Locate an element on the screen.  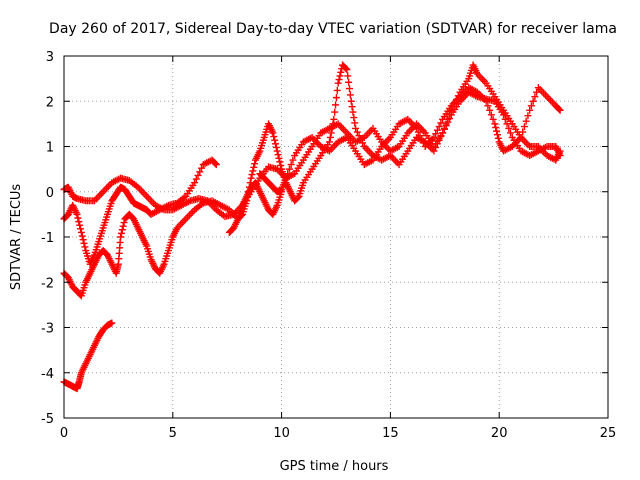
y-tick-label: -5 is located at coordinates (47, 419).